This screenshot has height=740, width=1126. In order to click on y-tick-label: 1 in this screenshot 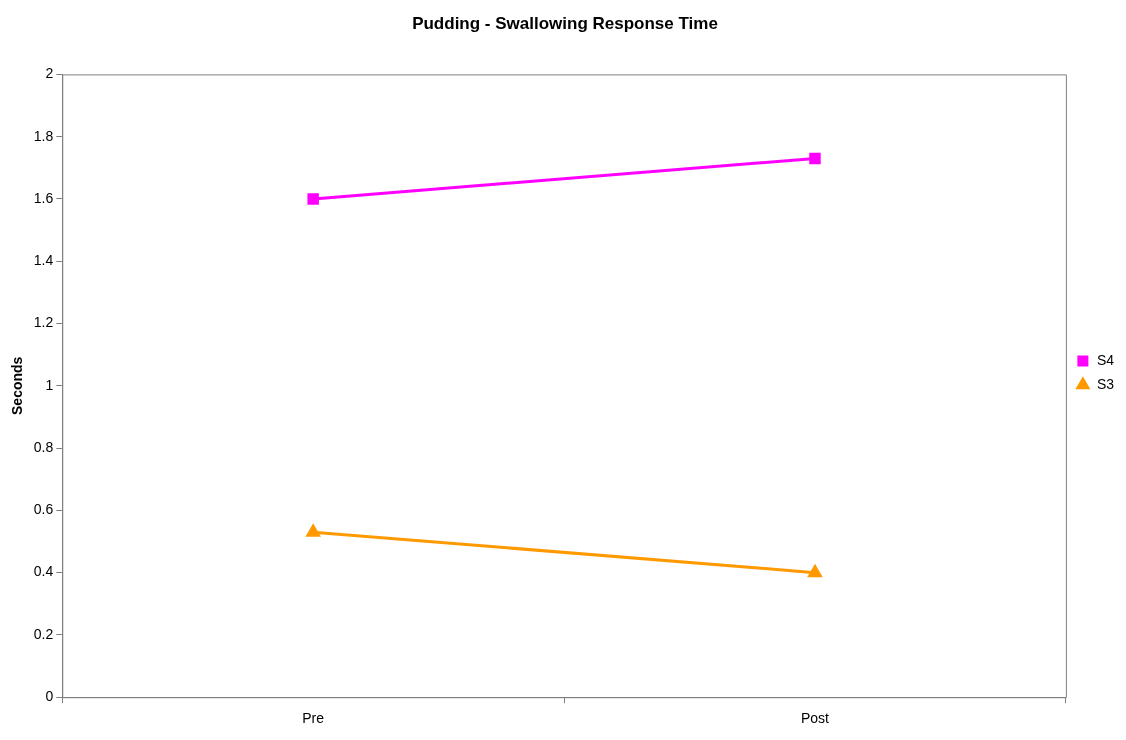, I will do `click(49, 384)`.